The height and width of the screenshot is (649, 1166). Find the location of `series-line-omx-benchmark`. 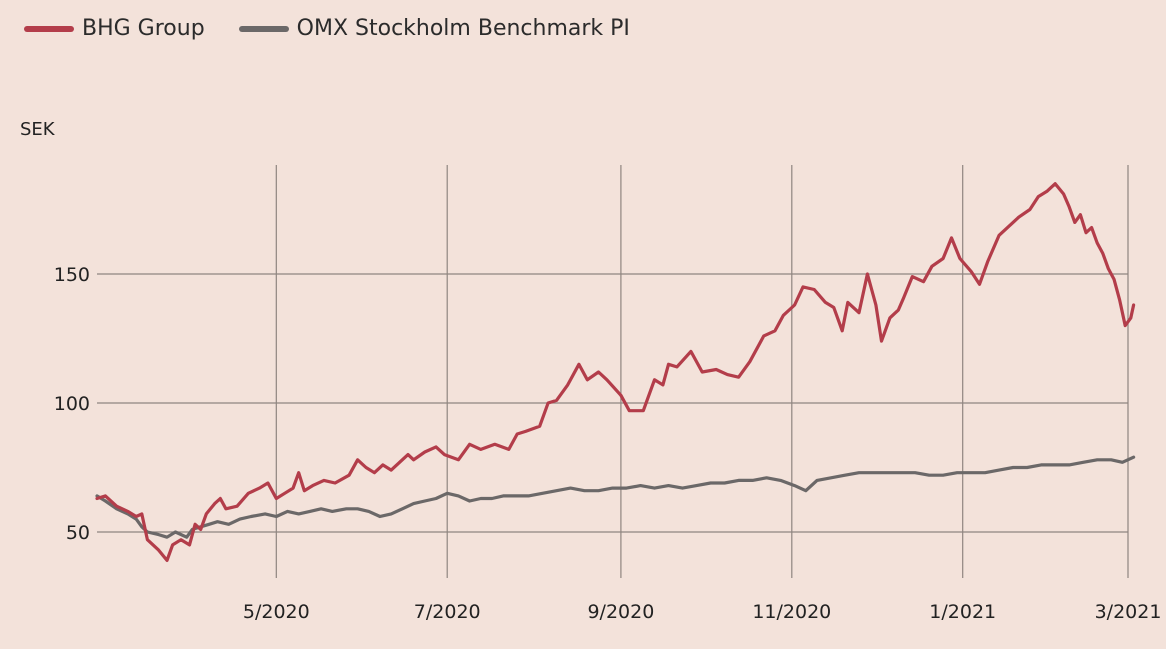

series-line-omx-benchmark is located at coordinates (615, 497).